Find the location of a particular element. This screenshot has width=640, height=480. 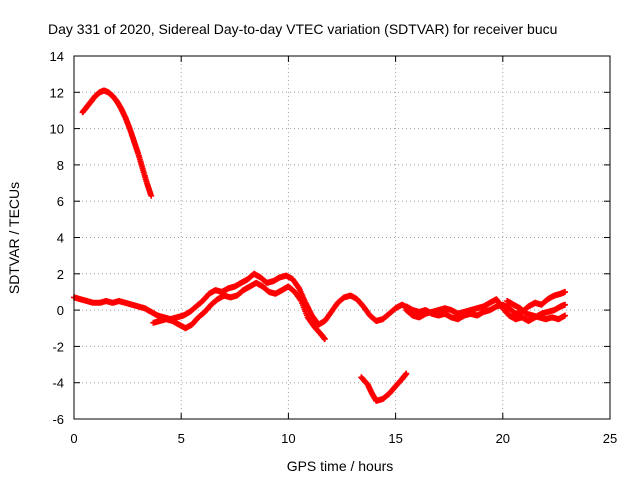

y-tick-label: -2 is located at coordinates (58, 346).